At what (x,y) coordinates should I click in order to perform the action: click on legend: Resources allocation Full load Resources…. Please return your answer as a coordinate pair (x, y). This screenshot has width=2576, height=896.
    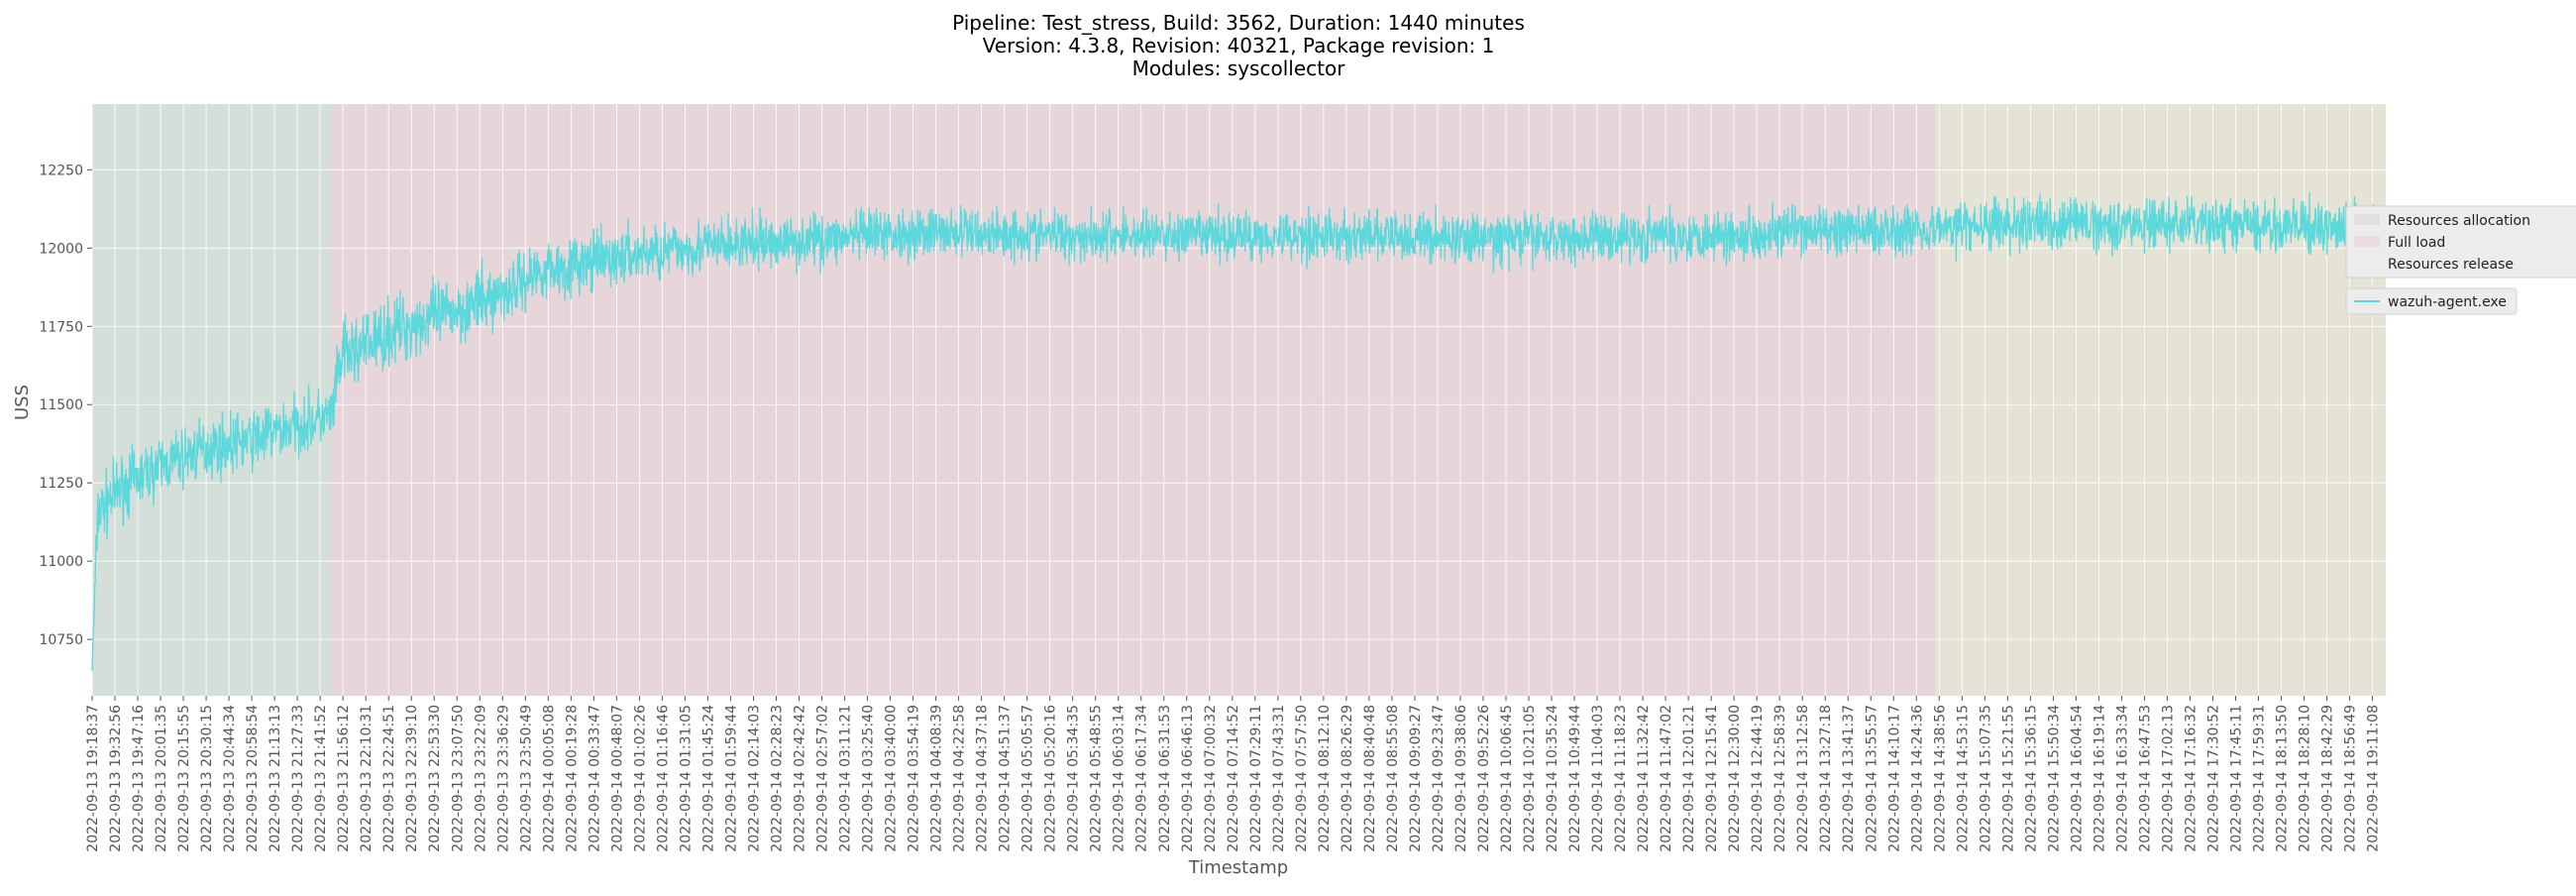
    Looking at the image, I should click on (2460, 260).